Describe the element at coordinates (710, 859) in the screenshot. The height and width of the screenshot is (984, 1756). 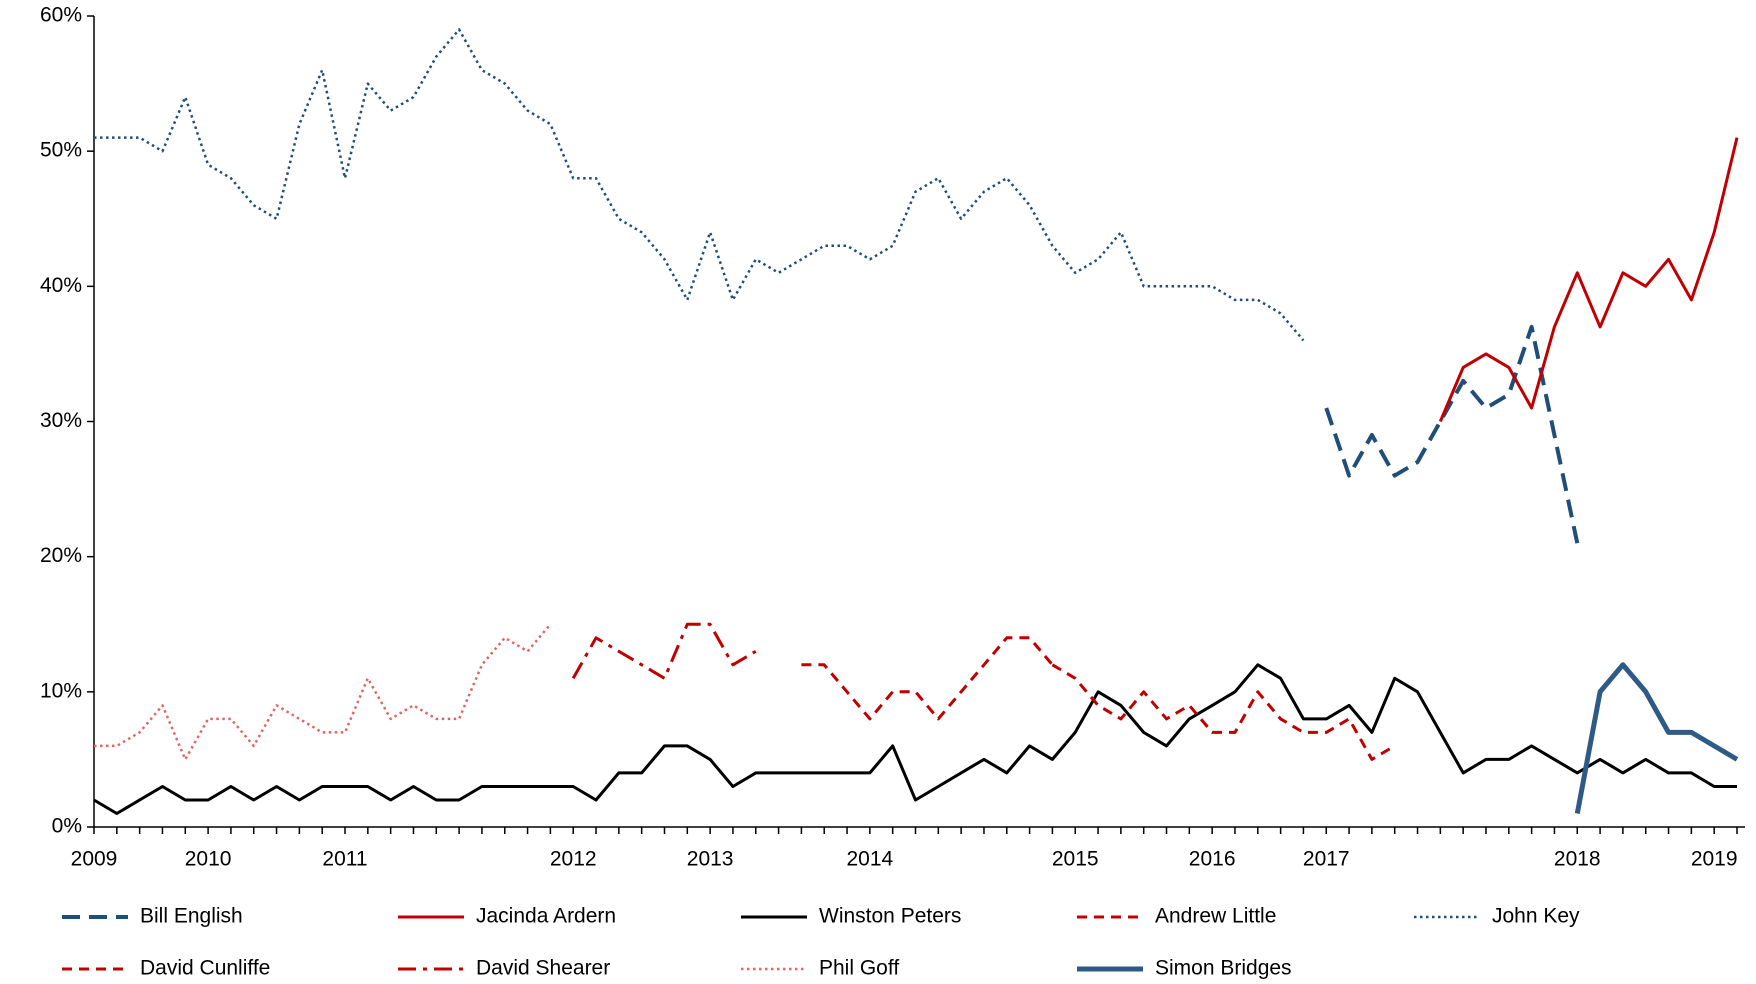
I see `x-tick-label: 2013` at that location.